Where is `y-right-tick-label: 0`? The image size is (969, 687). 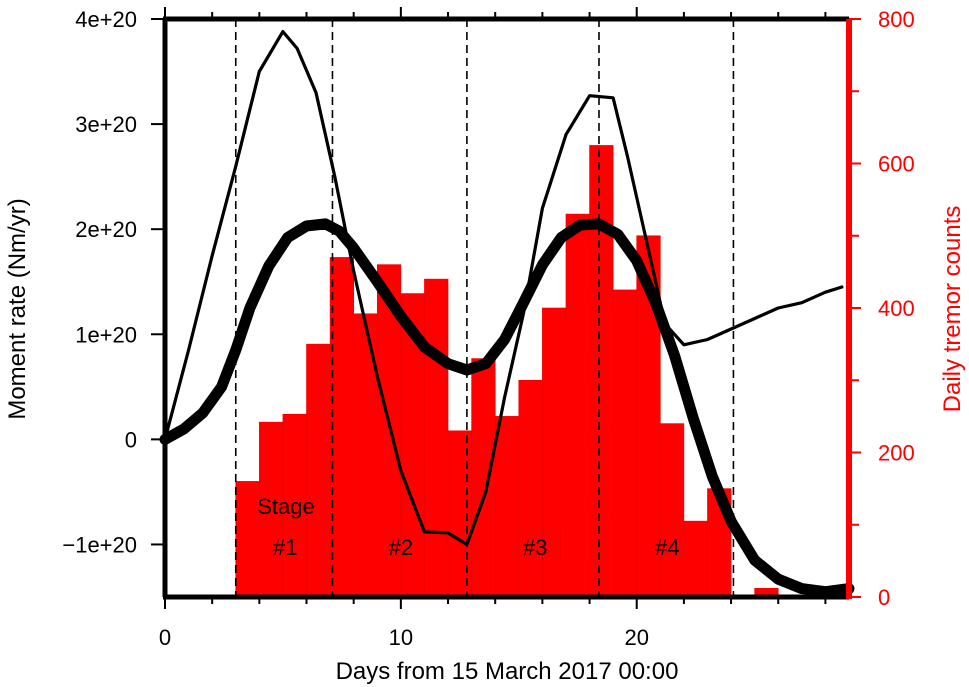
y-right-tick-label: 0 is located at coordinates (884, 597).